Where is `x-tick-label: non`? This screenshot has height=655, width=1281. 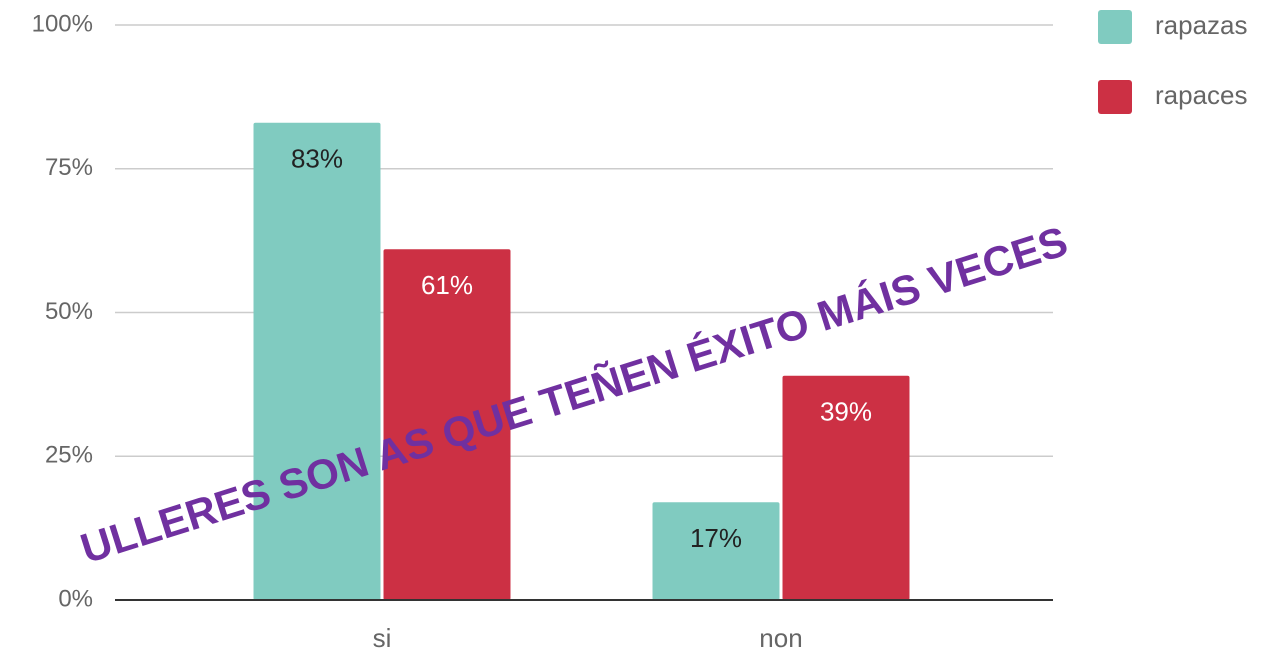 x-tick-label: non is located at coordinates (780, 638).